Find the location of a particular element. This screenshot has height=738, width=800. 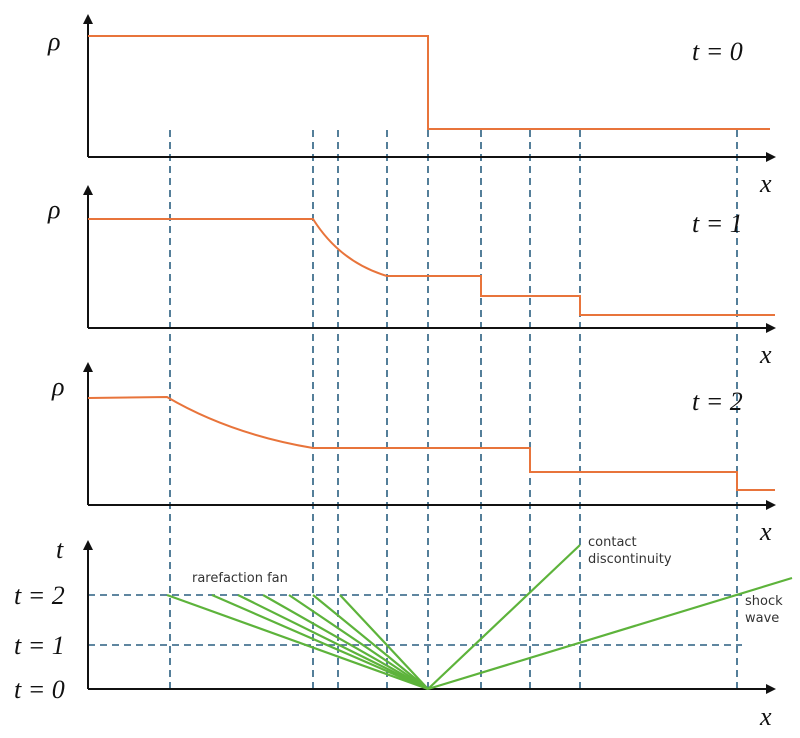

time-tick-label: t = 0 is located at coordinates (39, 689).